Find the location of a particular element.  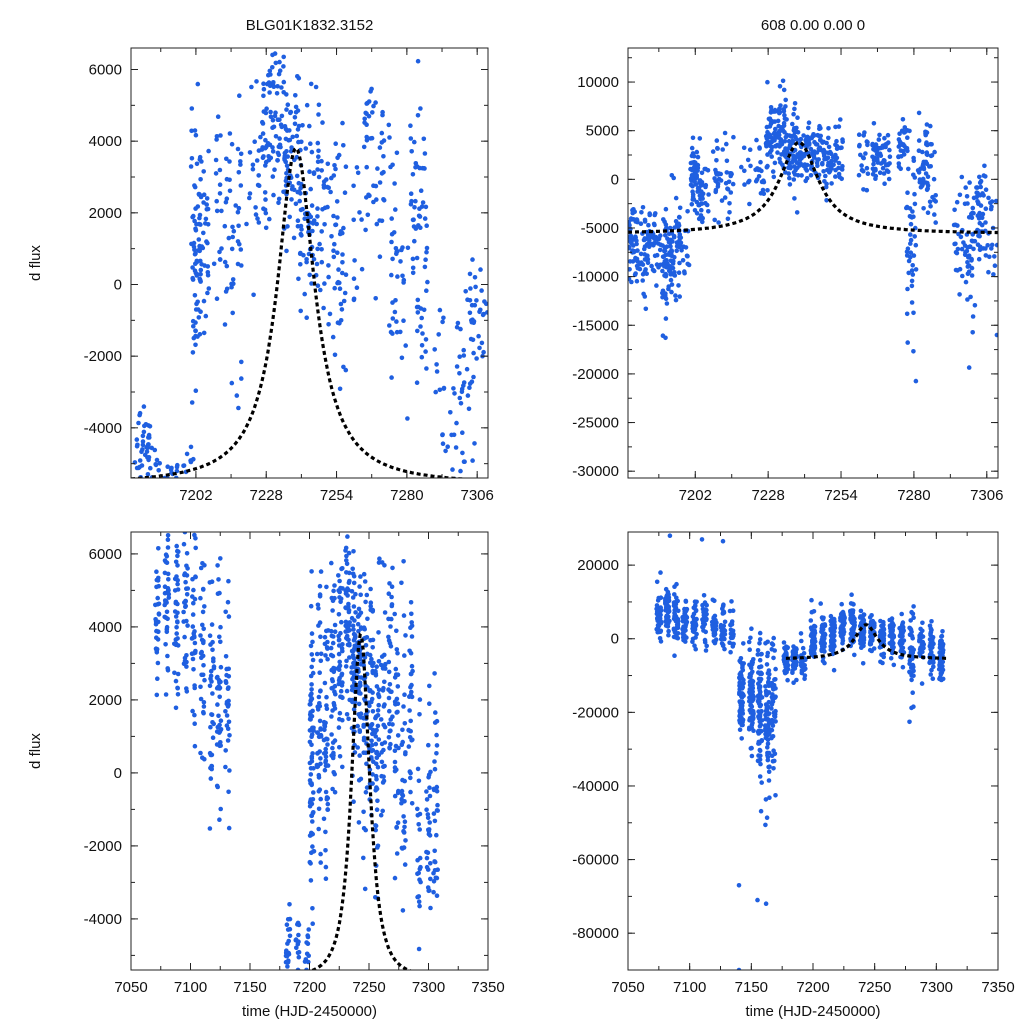

y-tick-label: -5000 is located at coordinates (600, 228).